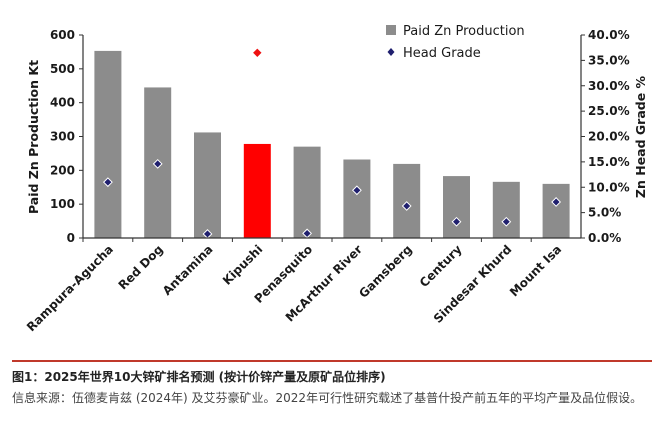  I want to click on left-tick-label: 500, so click(62, 69).